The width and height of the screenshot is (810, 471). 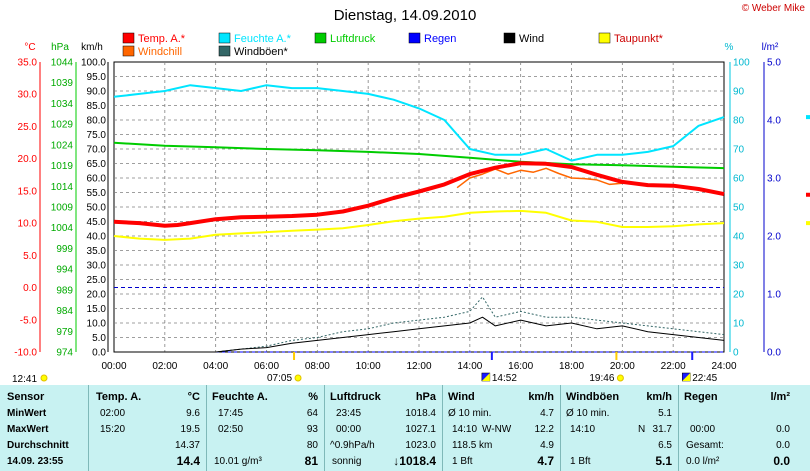 What do you see at coordinates (703, 429) in the screenshot?
I see `rain-max-time: 00:00` at bounding box center [703, 429].